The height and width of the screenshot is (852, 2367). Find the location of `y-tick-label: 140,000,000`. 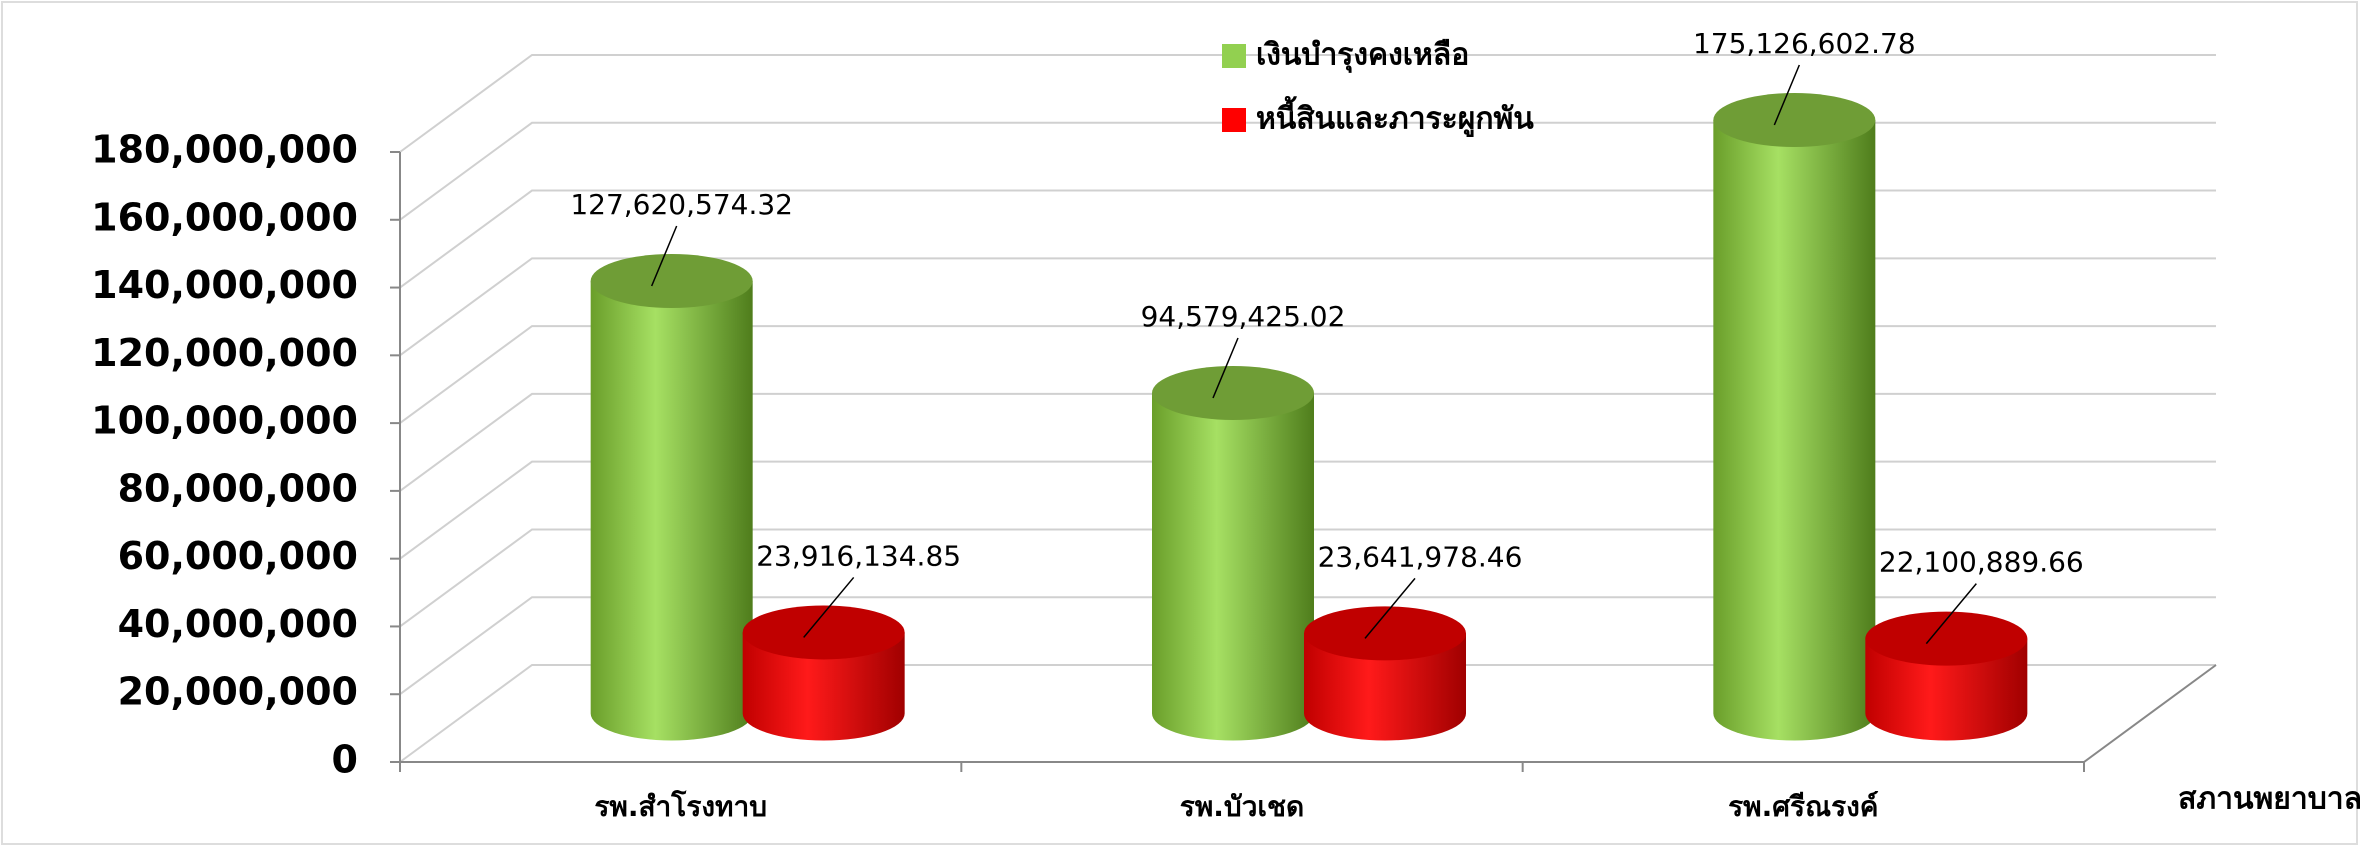

y-tick-label: 140,000,000 is located at coordinates (224, 285).